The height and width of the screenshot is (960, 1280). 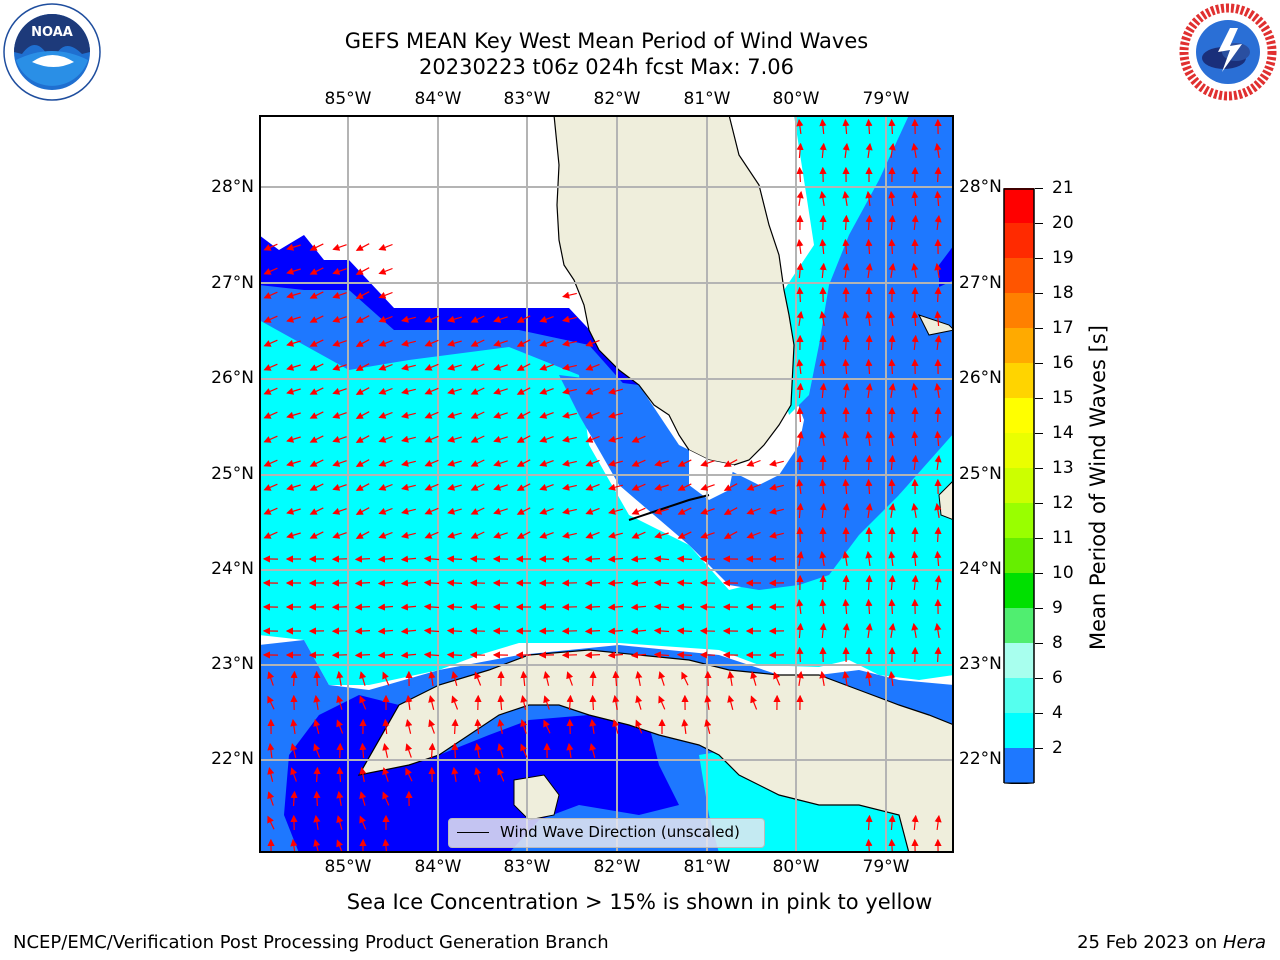 I want to click on lat-label: 27°N, so click(x=232, y=283).